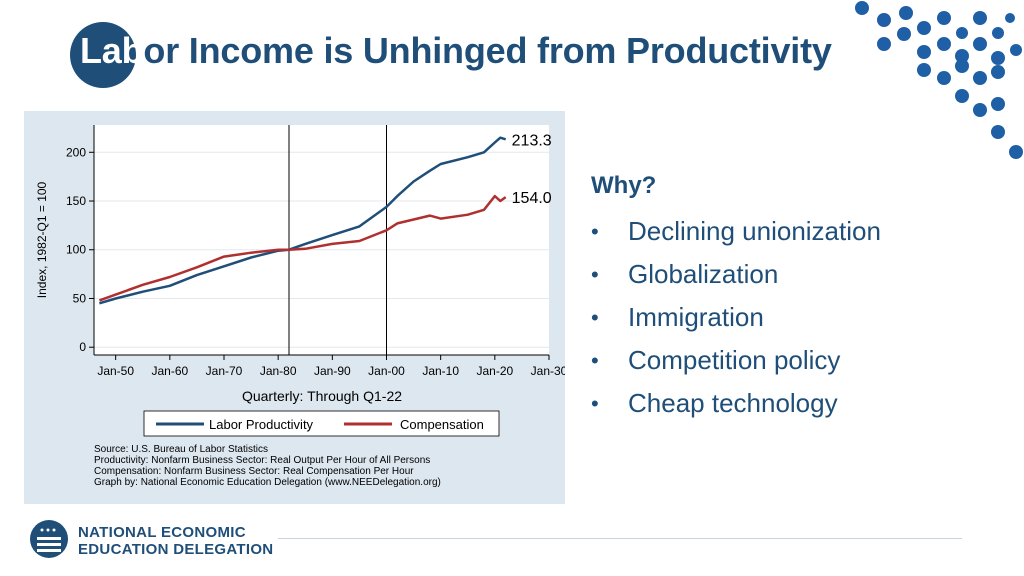 Image resolution: width=1024 pixels, height=576 pixels. I want to click on org-name-line2: EDUCATION DELEGATION, so click(176, 549).